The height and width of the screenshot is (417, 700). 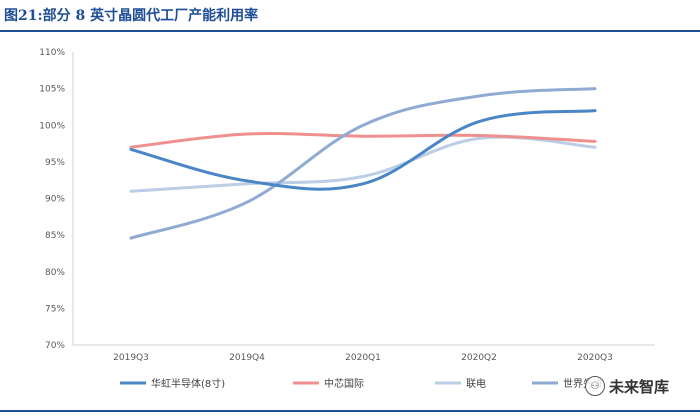 What do you see at coordinates (350, 16) in the screenshot?
I see `title-bar: 图21:部分 8 英寸晶圆代工厂产能利用率` at bounding box center [350, 16].